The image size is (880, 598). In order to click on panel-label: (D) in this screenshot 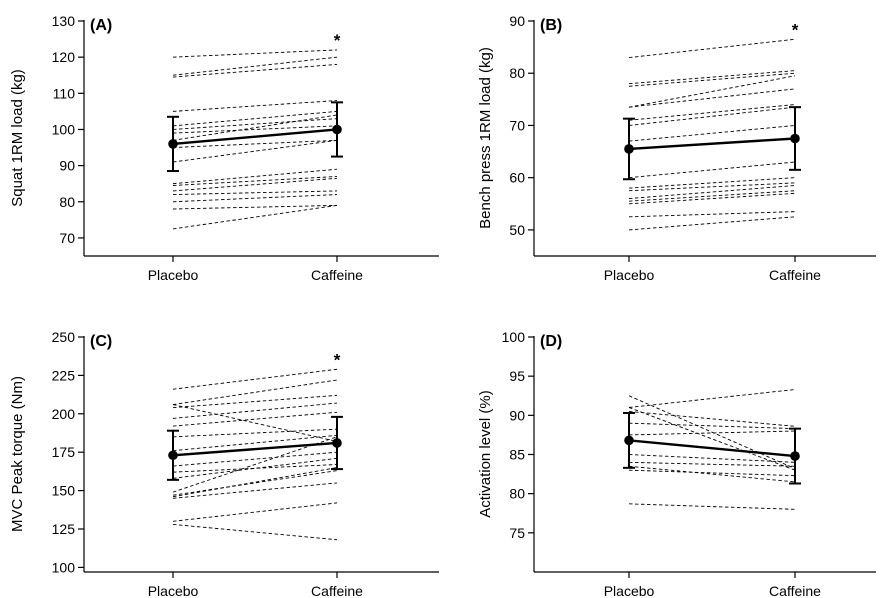, I will do `click(551, 341)`.